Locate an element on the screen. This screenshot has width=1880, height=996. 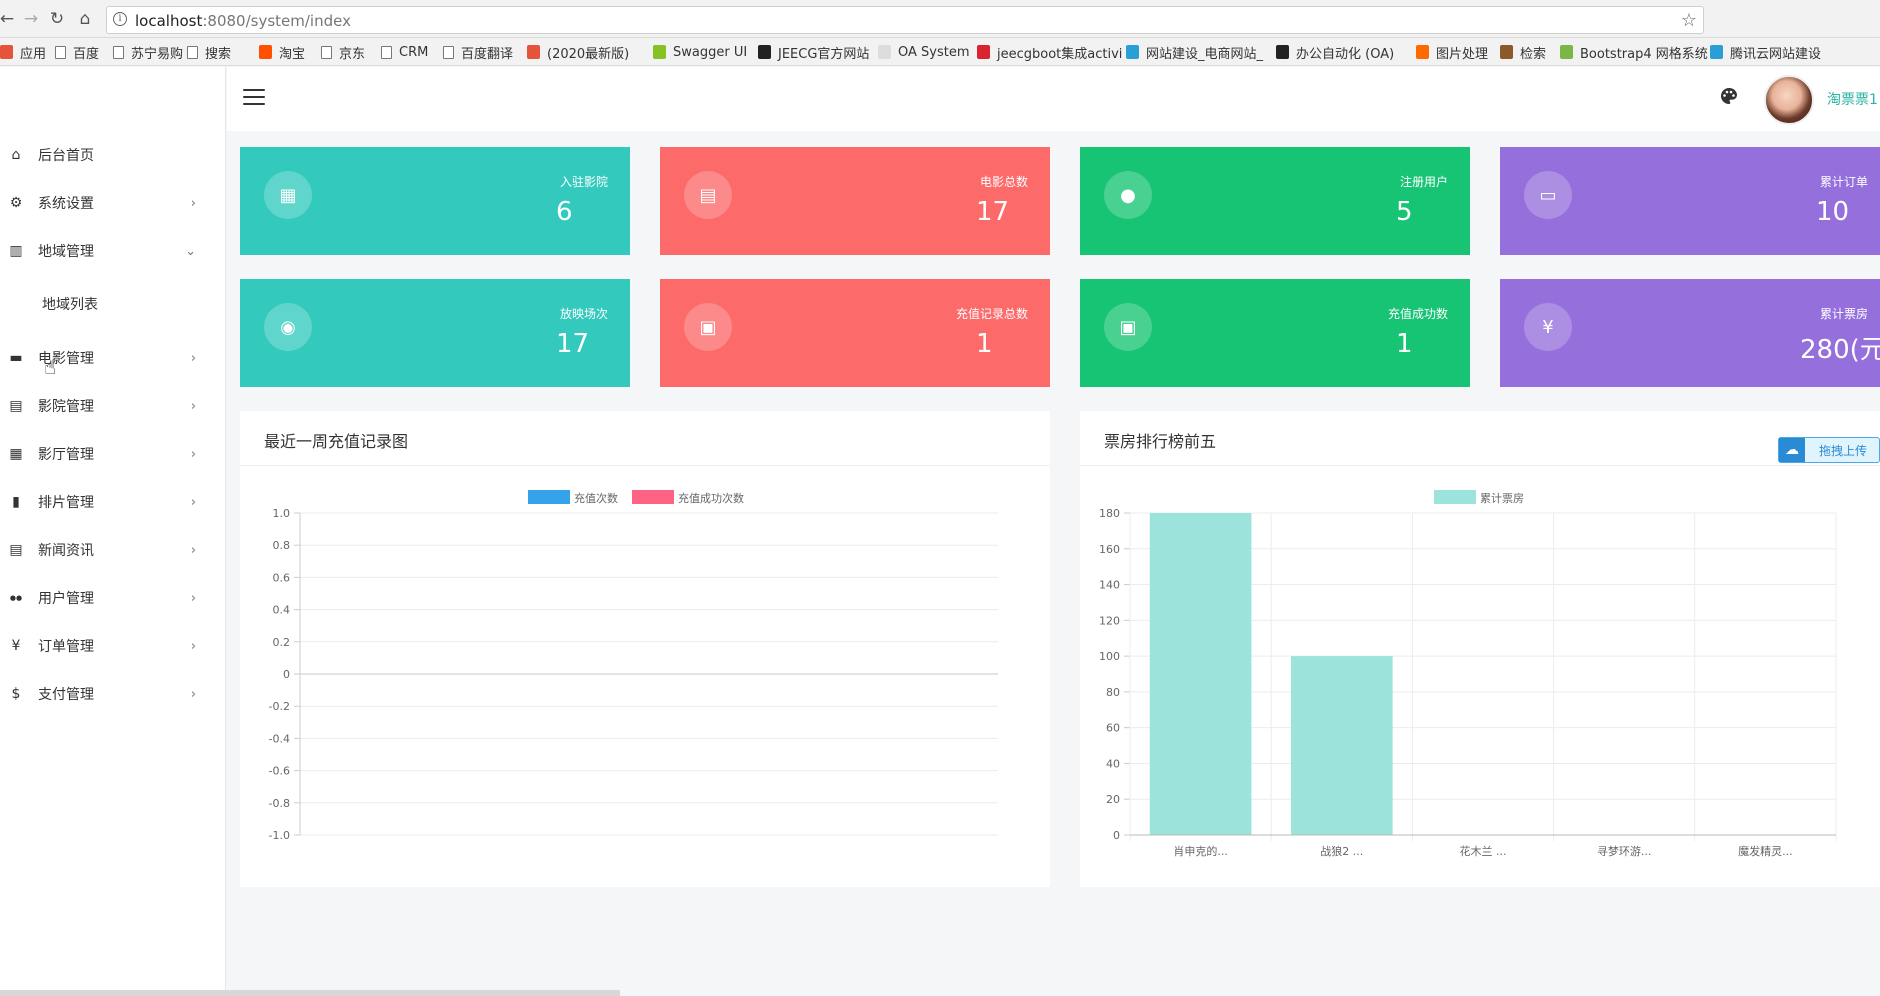
y-tick-label: 180 is located at coordinates (1109, 513).